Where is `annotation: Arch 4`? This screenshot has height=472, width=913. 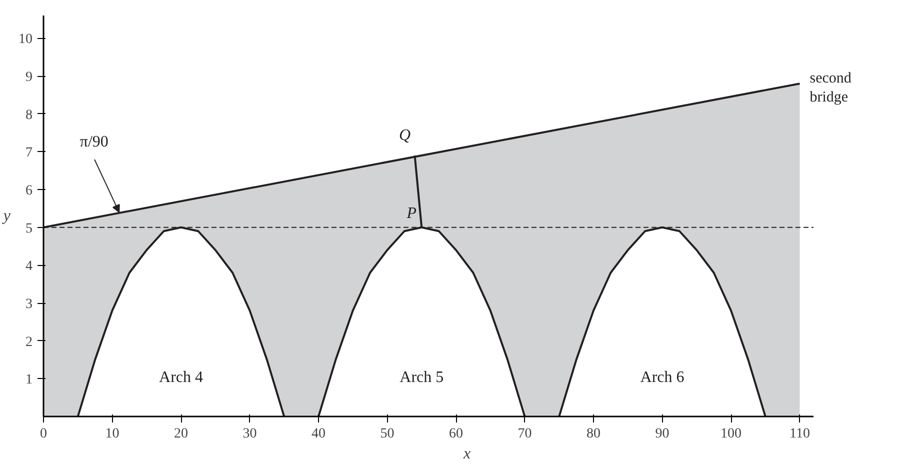
annotation: Arch 4 is located at coordinates (181, 377).